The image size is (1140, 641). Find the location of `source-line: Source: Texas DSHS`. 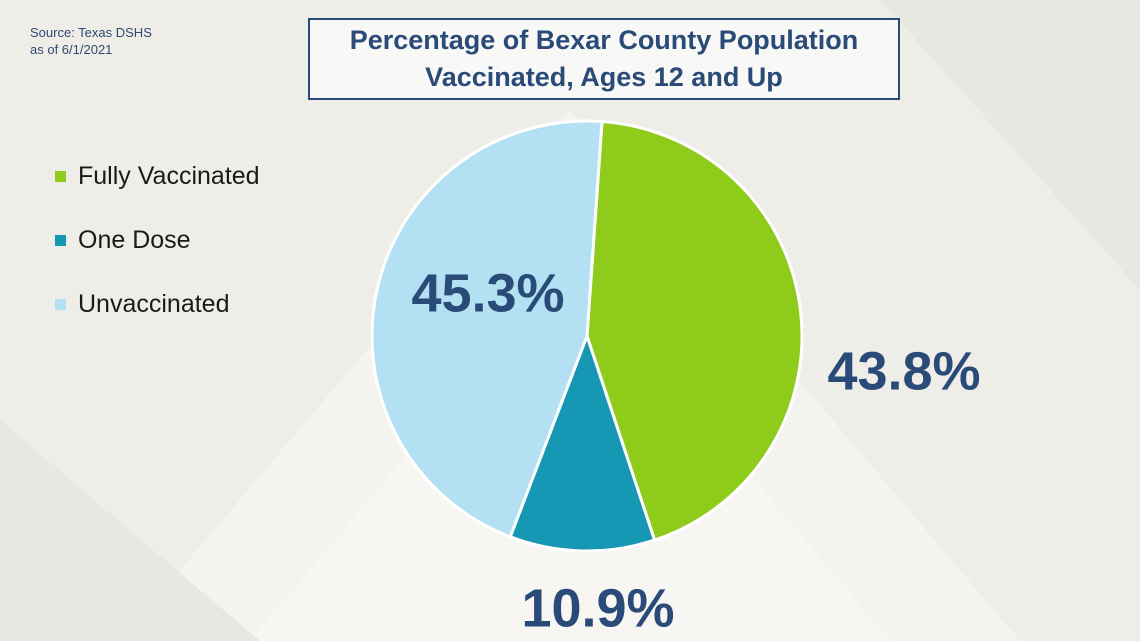

source-line: Source: Texas DSHS is located at coordinates (91, 32).